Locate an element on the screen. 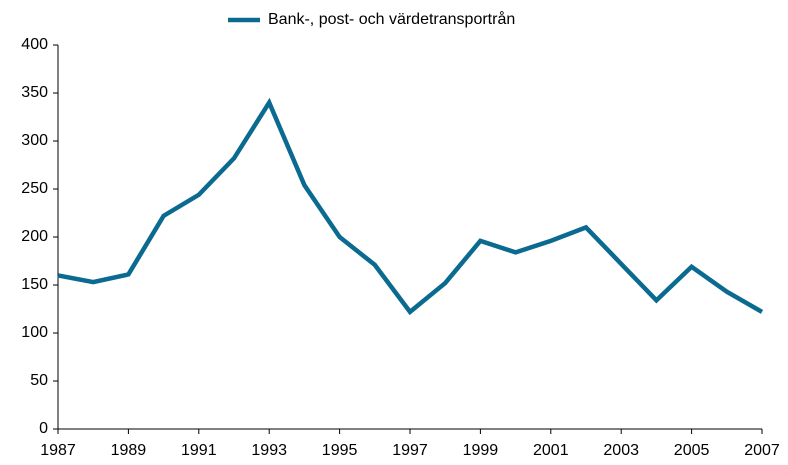 The height and width of the screenshot is (465, 788). y-tick-label: 200 is located at coordinates (34, 236).